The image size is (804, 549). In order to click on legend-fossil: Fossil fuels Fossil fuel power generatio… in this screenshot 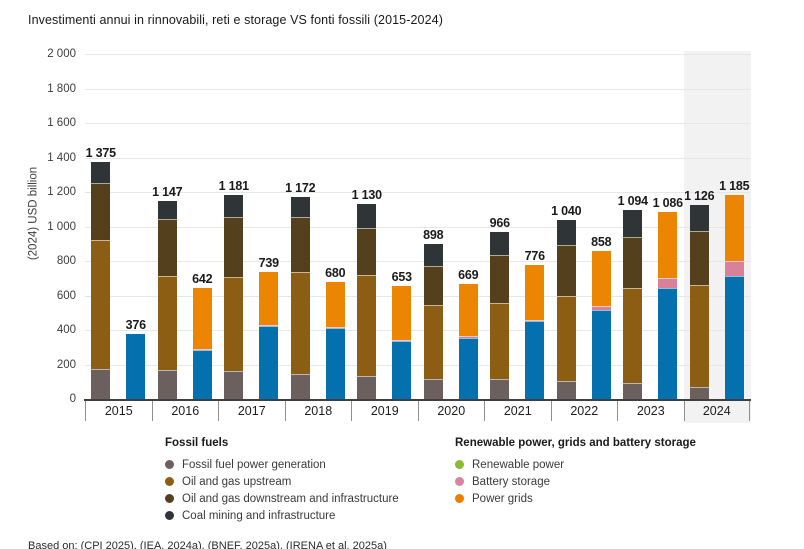, I will do `click(282, 480)`.